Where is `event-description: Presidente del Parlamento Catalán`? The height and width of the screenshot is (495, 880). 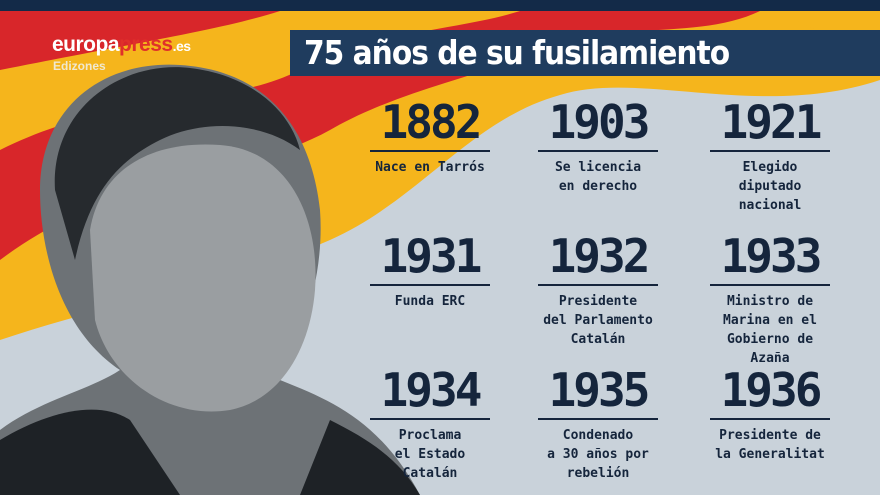 event-description: Presidente del Parlamento Catalán is located at coordinates (598, 320).